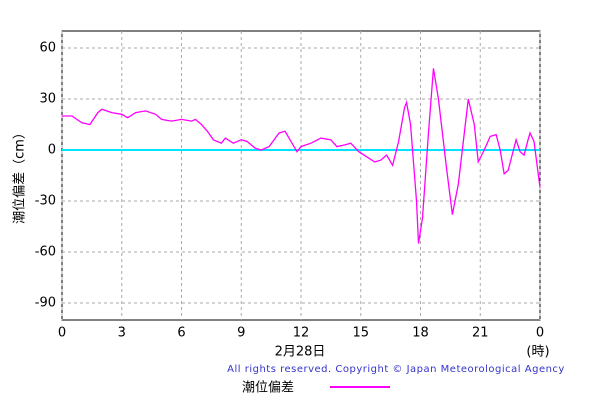  What do you see at coordinates (181, 333) in the screenshot?
I see `x-tick-label: 6` at bounding box center [181, 333].